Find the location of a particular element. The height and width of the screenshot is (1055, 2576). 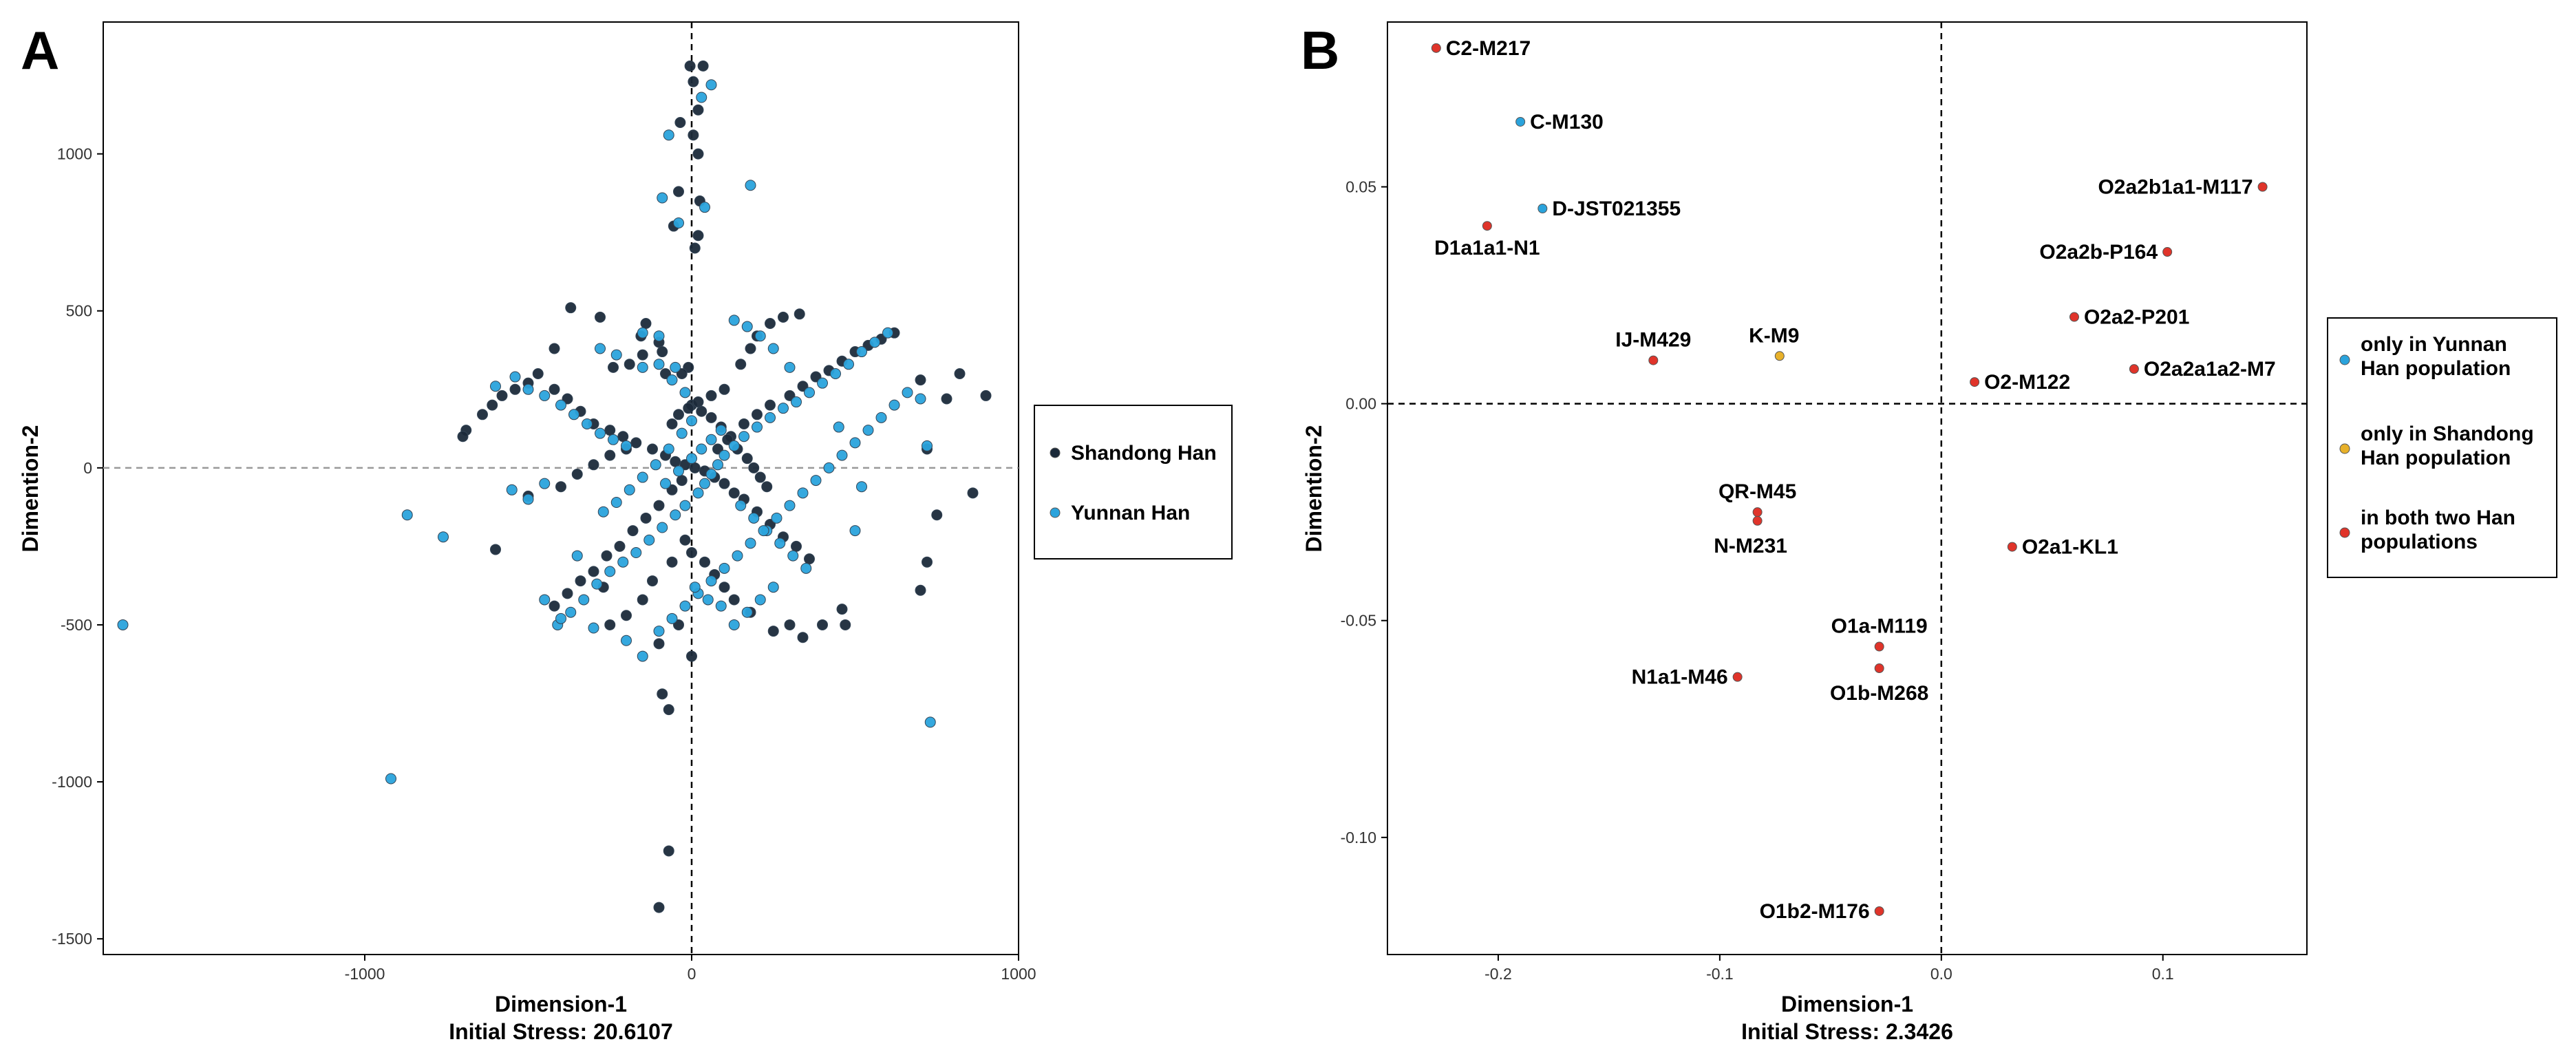

plot-a-x-title: Dimension-1 is located at coordinates (561, 1004).